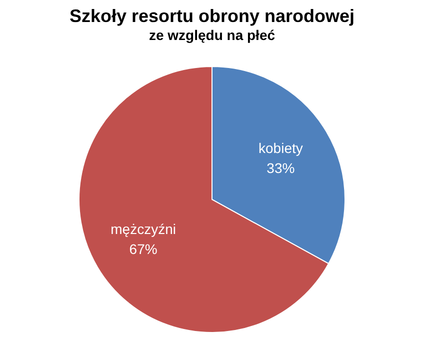 Image resolution: width=424 pixels, height=358 pixels. Describe the element at coordinates (280, 168) in the screenshot. I see `data-label: 33%` at that location.